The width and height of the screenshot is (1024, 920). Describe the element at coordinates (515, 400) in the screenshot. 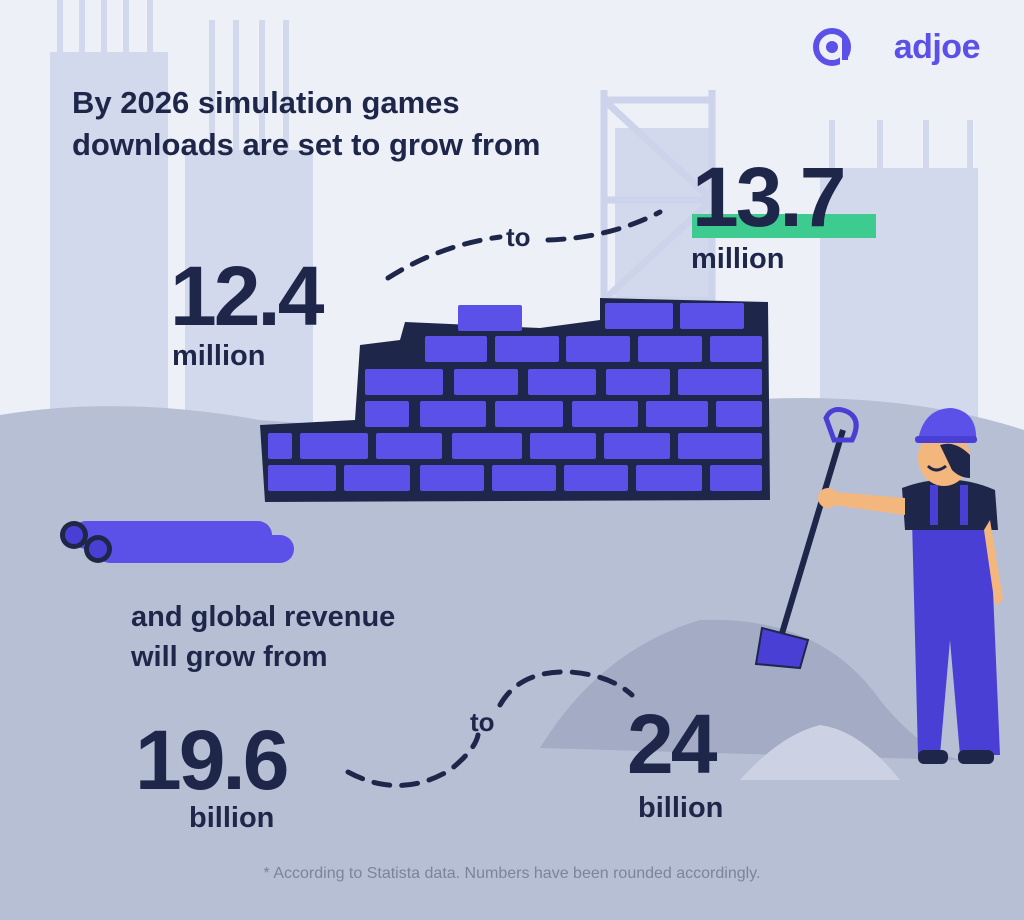

I see `brick-wall` at that location.